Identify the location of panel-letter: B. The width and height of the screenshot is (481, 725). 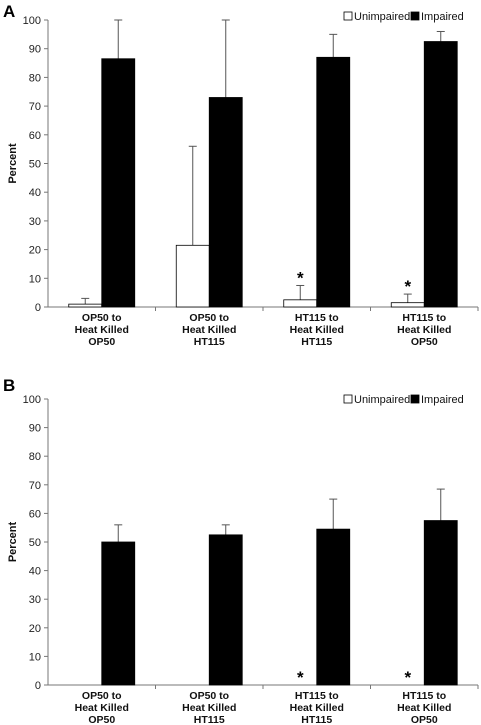
(9, 385).